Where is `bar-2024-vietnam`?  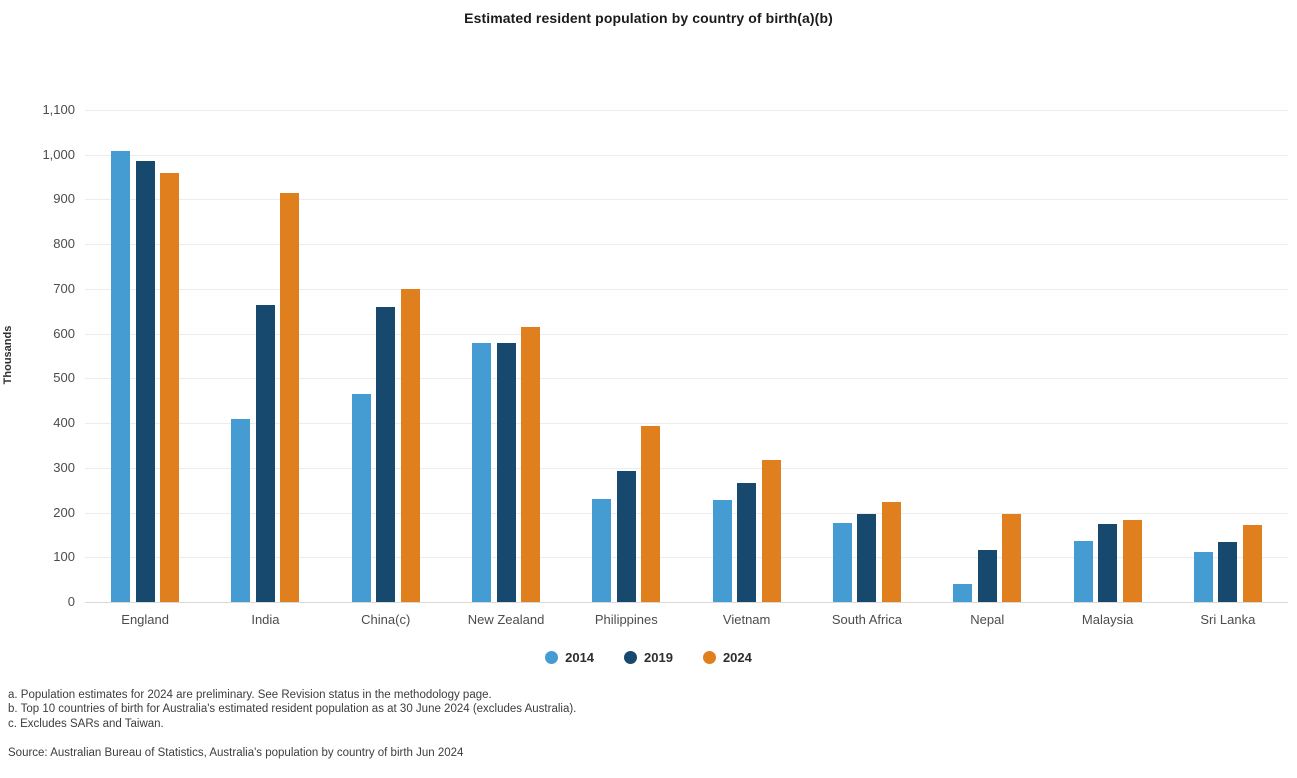
bar-2024-vietnam is located at coordinates (771, 530).